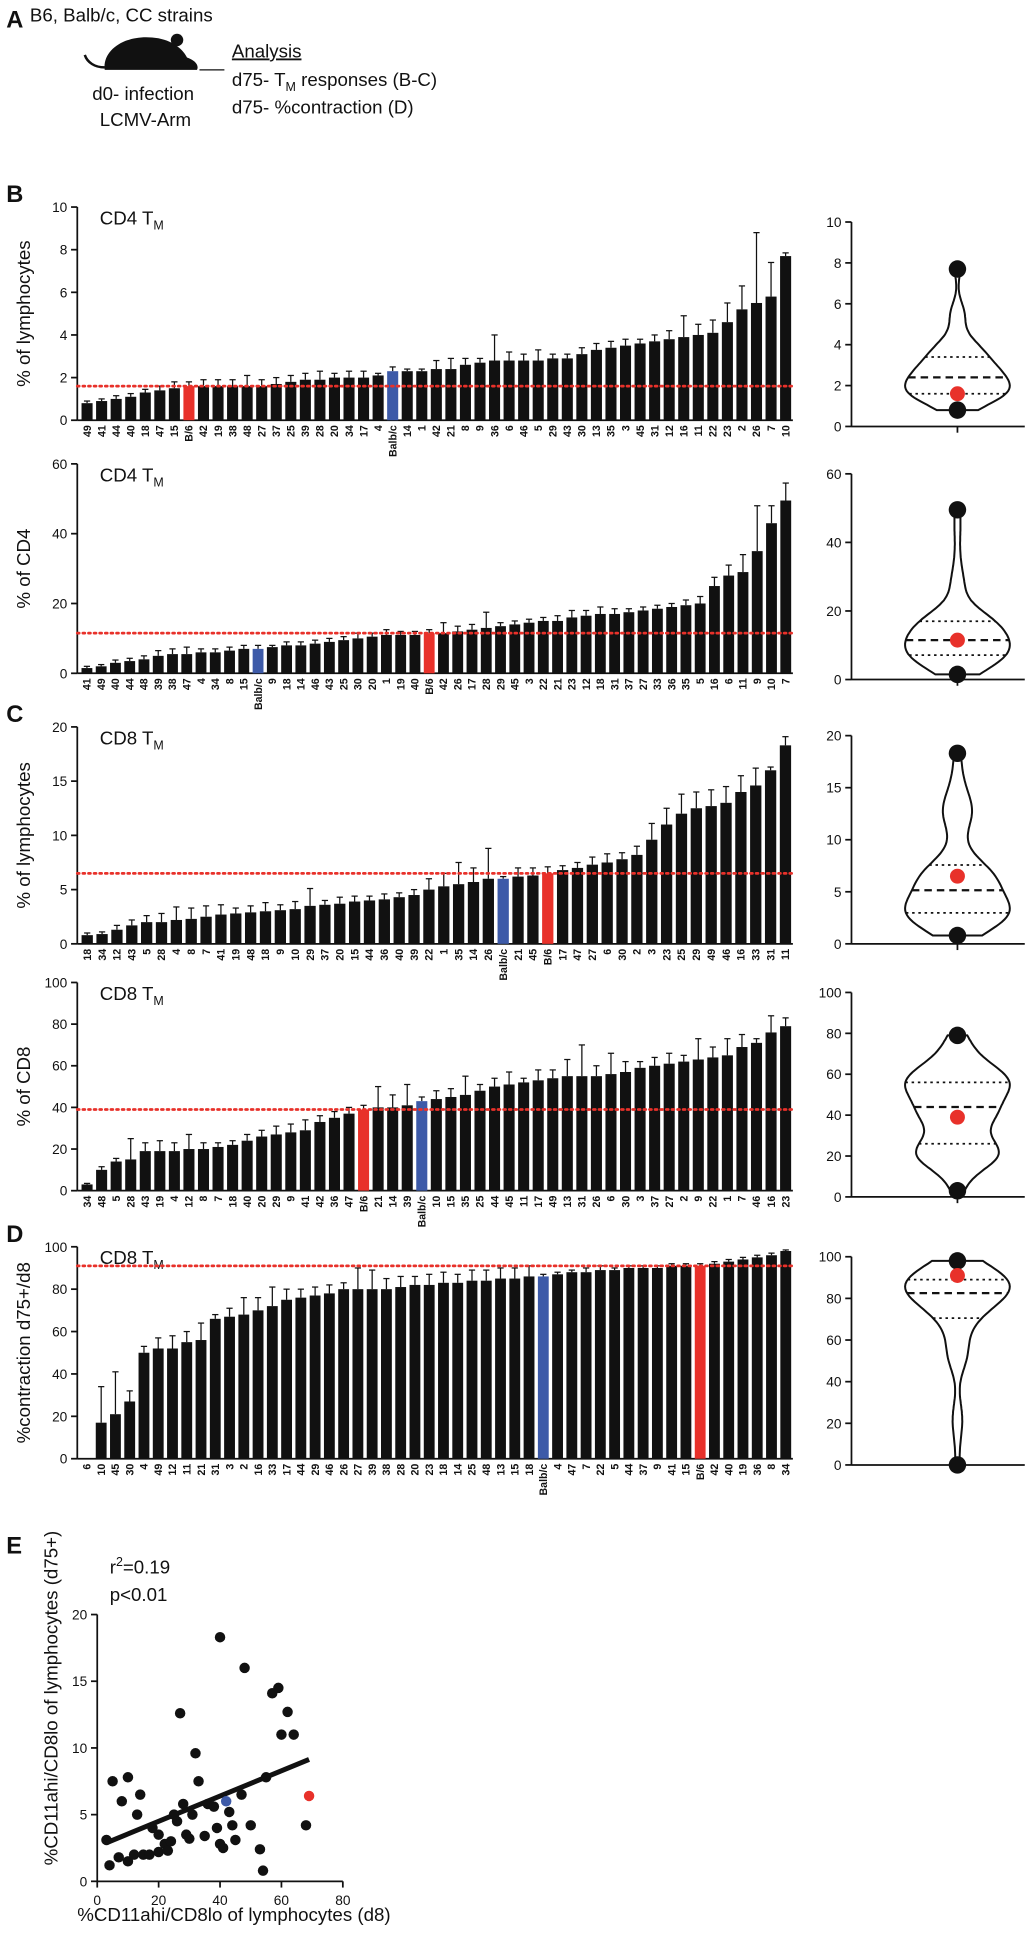  Describe the element at coordinates (204, 1199) in the screenshot. I see `x-tick-label: 8` at that location.